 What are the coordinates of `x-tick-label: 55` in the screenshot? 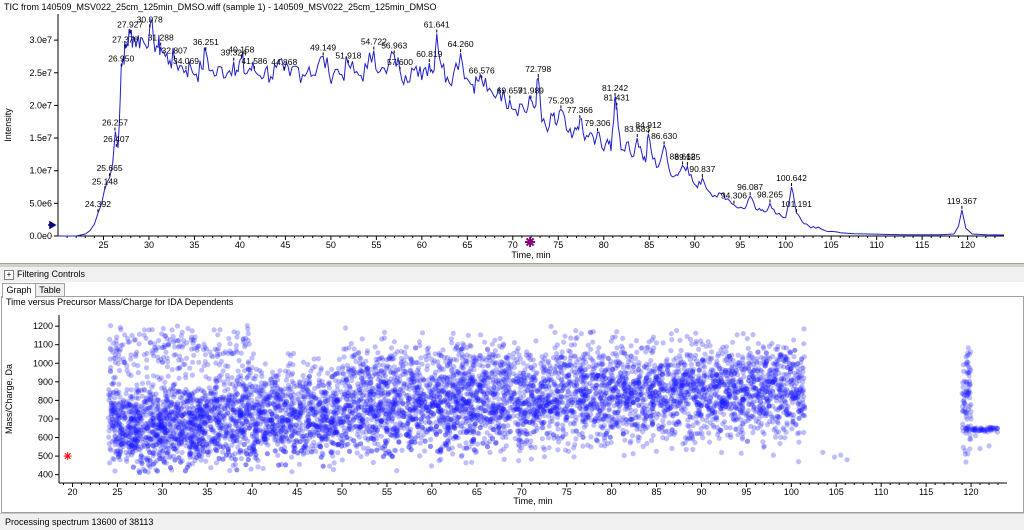 It's located at (387, 492).